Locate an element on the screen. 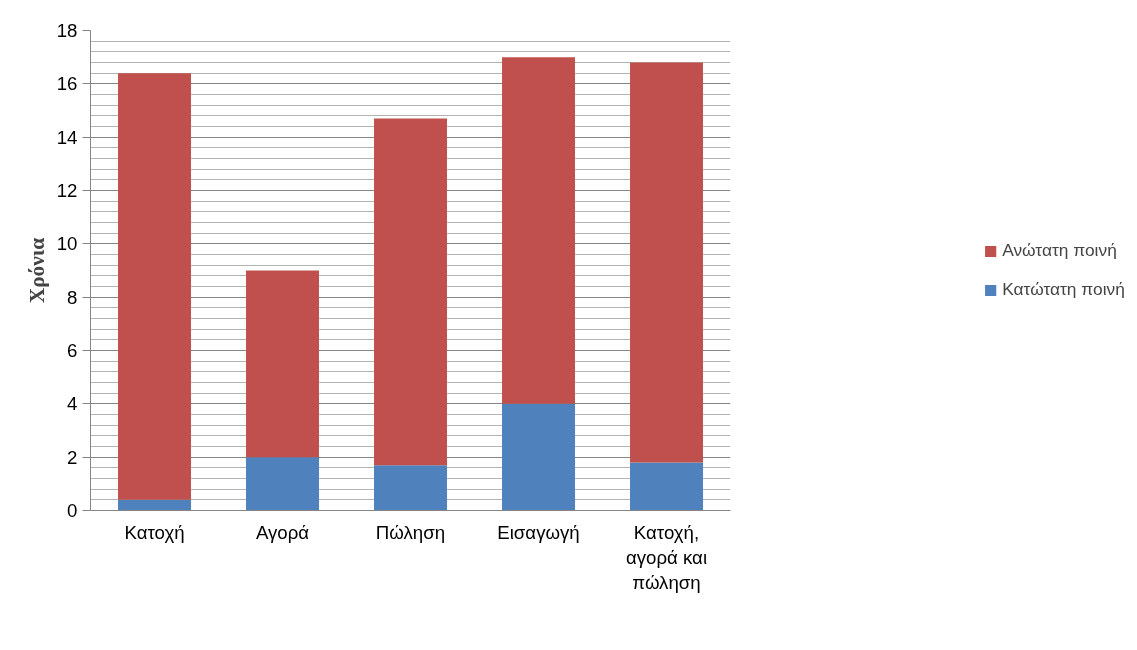  y-axis-title: Χρόνια is located at coordinates (36, 270).